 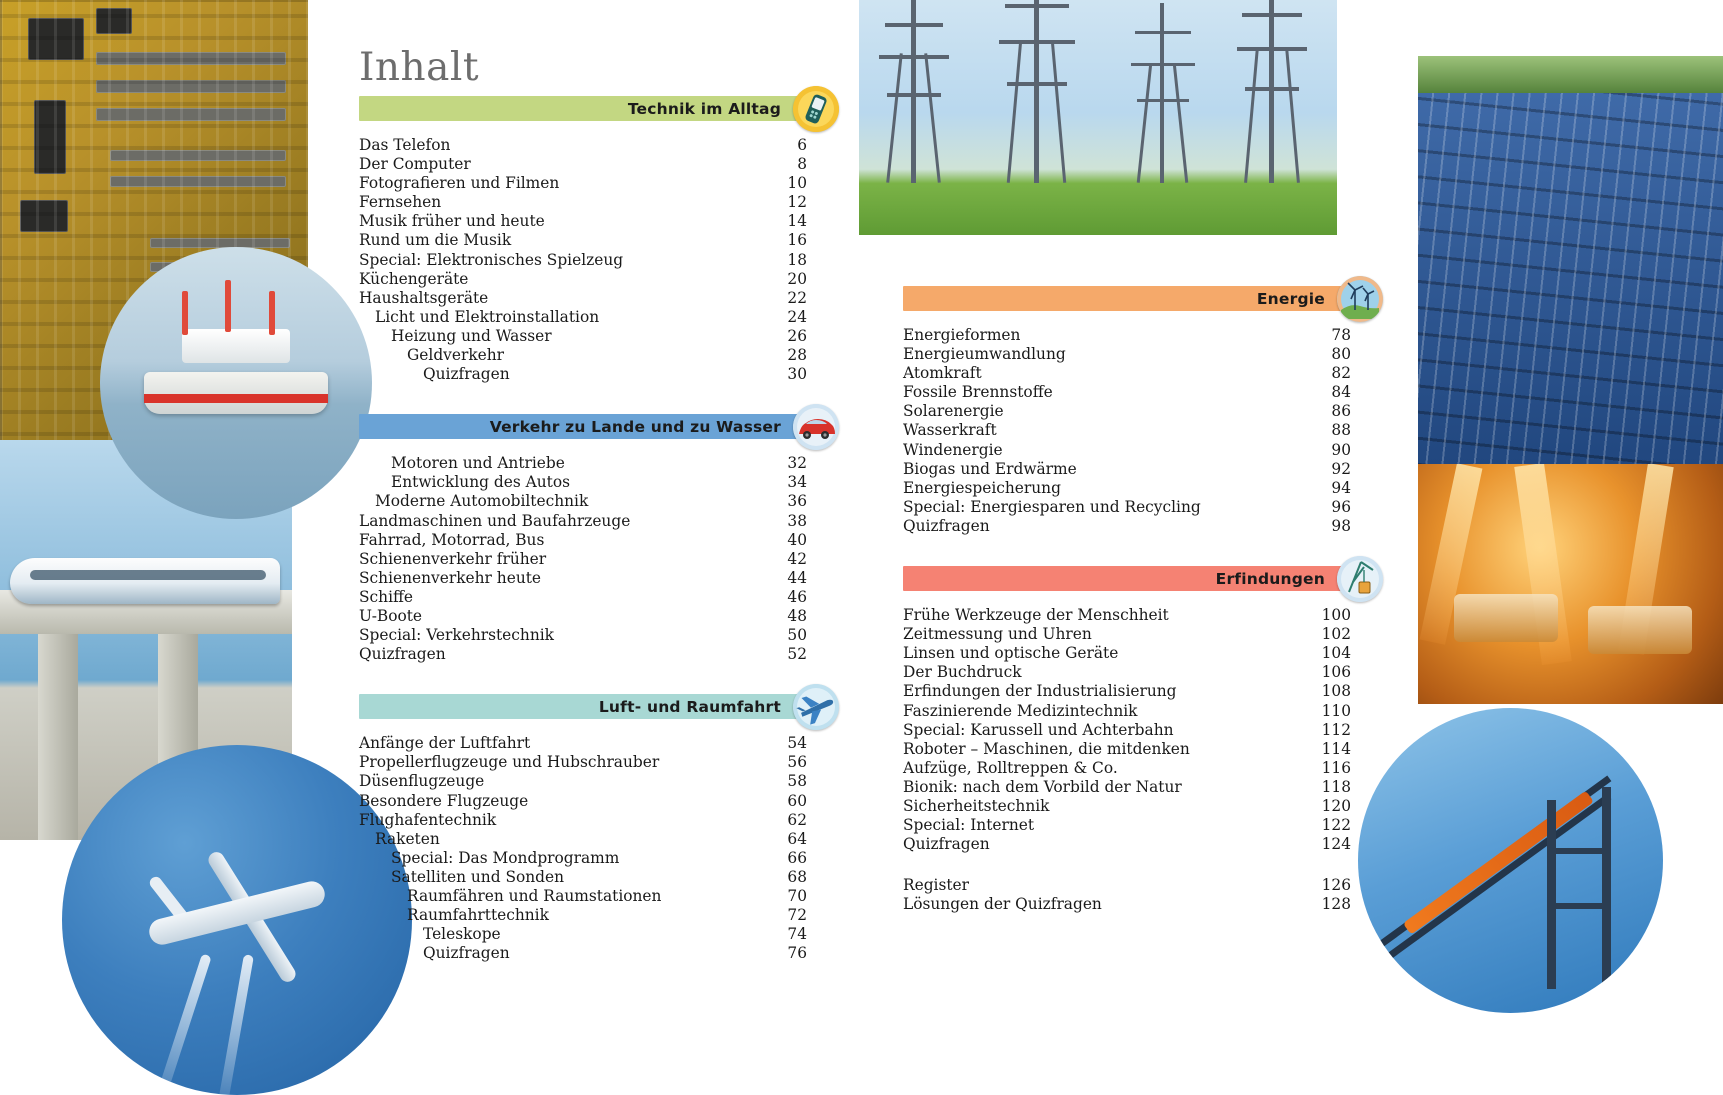 I want to click on toc-entry-page-number: 112, so click(x=1336, y=729).